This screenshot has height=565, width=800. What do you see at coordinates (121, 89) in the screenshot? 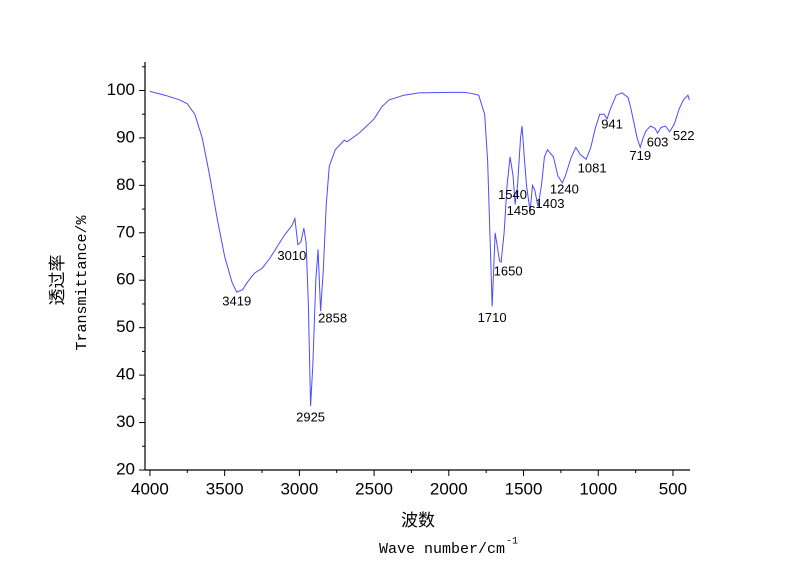
I see `y-tick-label: 100` at bounding box center [121, 89].